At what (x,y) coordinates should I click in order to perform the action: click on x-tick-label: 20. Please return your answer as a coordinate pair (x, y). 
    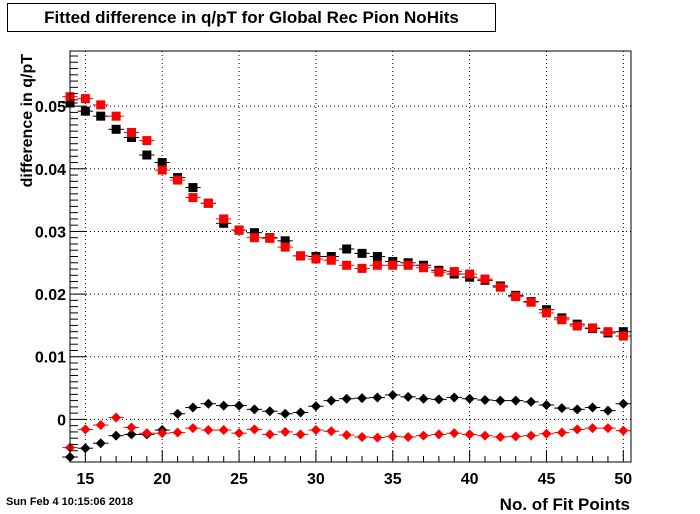
    Looking at the image, I should click on (162, 479).